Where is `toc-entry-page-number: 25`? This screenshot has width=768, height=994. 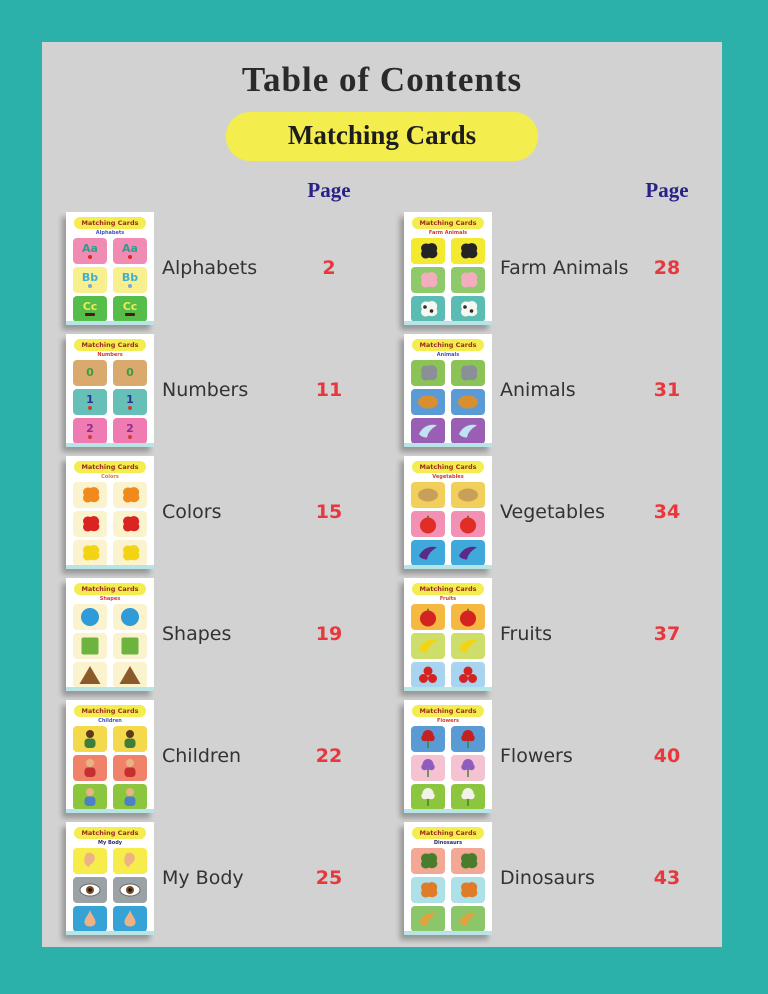 toc-entry-page-number: 25 is located at coordinates (329, 878).